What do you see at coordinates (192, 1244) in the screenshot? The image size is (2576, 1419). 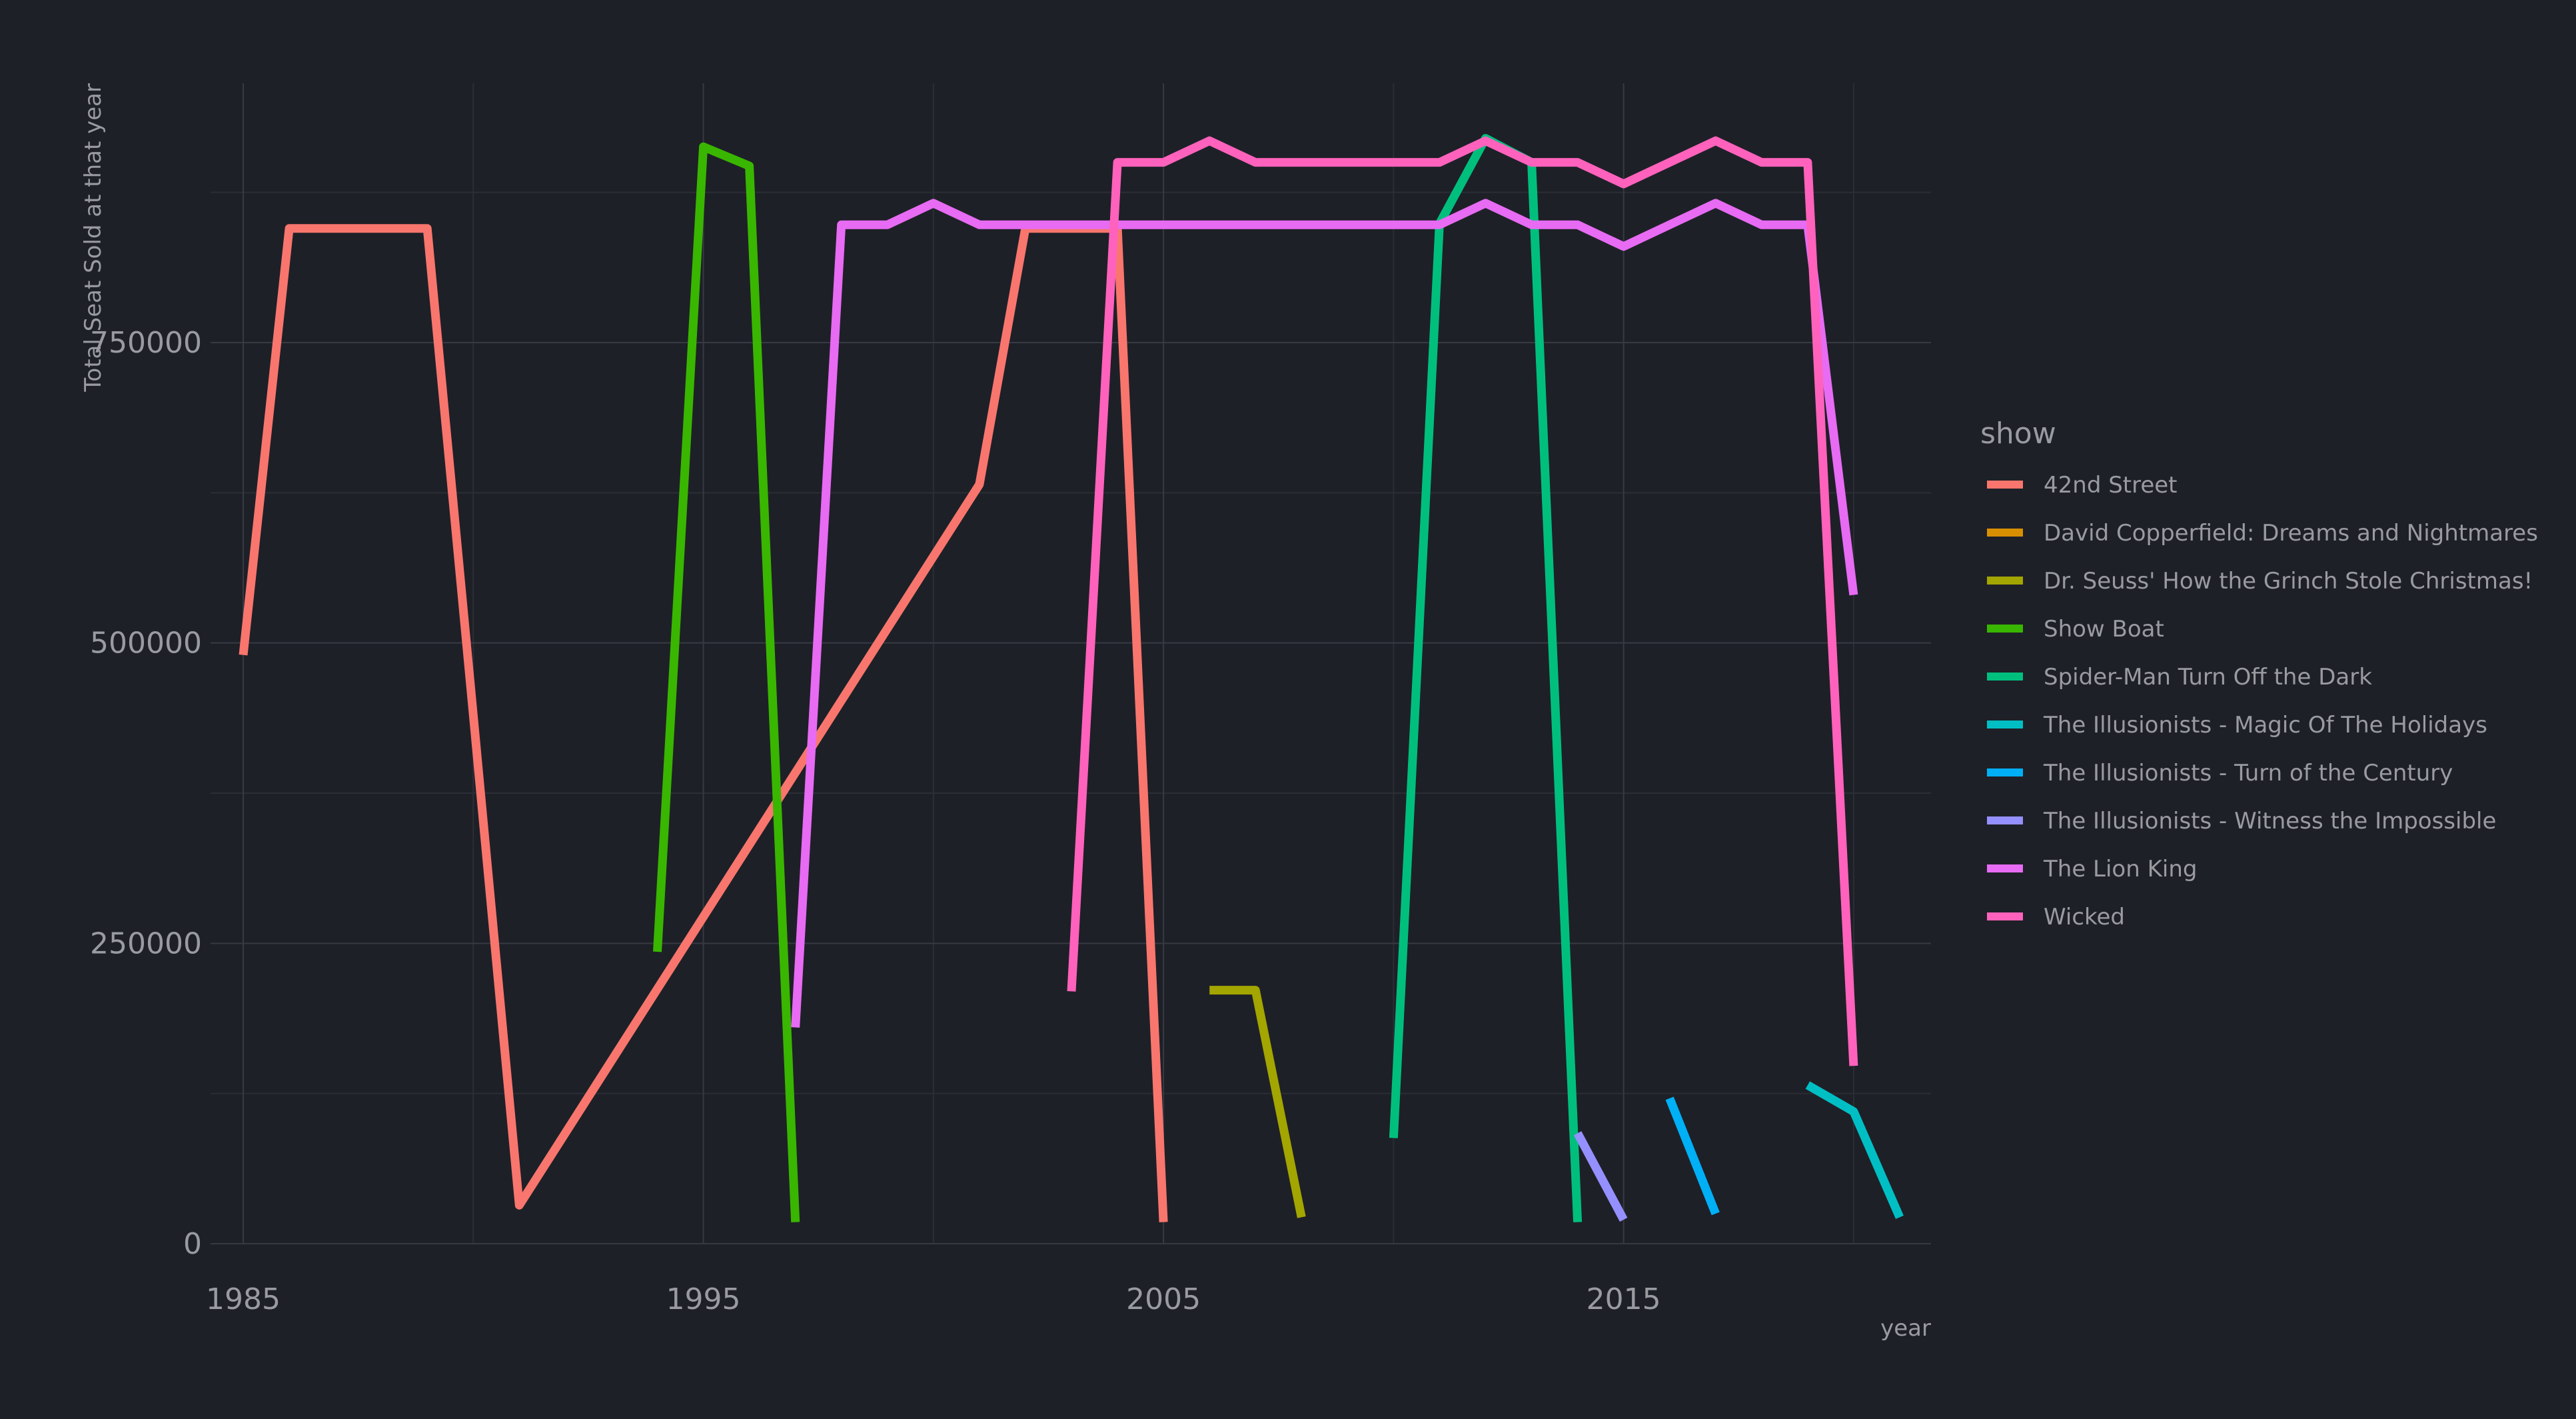 I see `y-tick-label: 0` at bounding box center [192, 1244].